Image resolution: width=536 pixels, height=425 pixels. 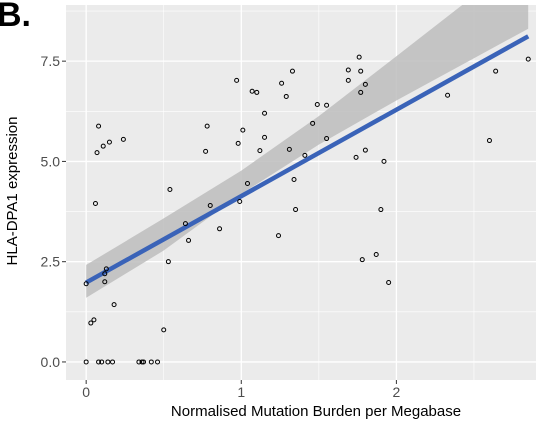 What do you see at coordinates (316, 411) in the screenshot?
I see `x-axis-title: Normalised Mutation Burden per Megabase` at bounding box center [316, 411].